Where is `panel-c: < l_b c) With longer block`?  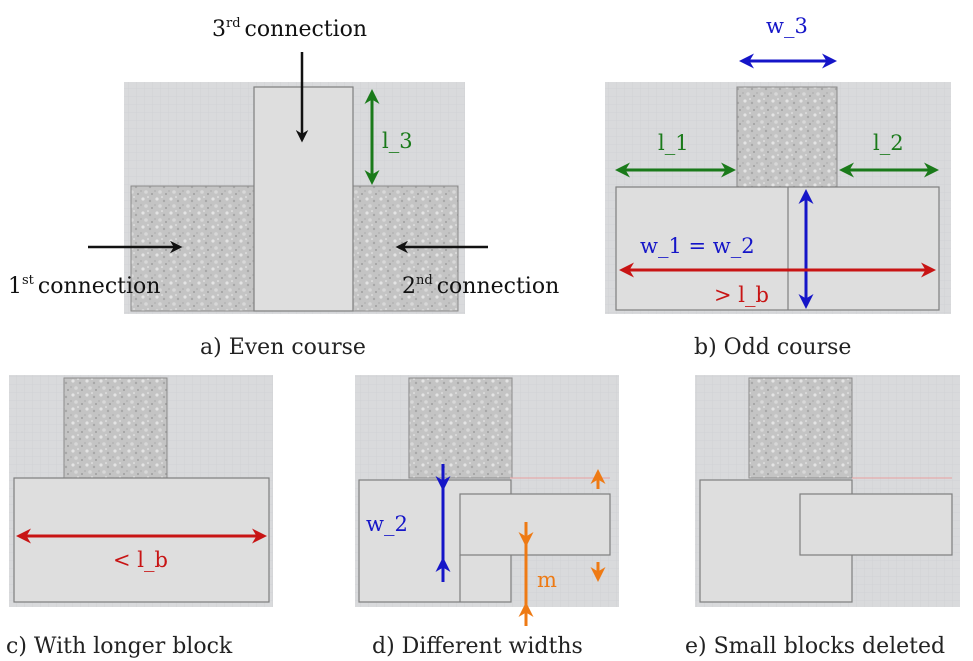 panel-c: < l_b c) With longer block is located at coordinates (139, 517).